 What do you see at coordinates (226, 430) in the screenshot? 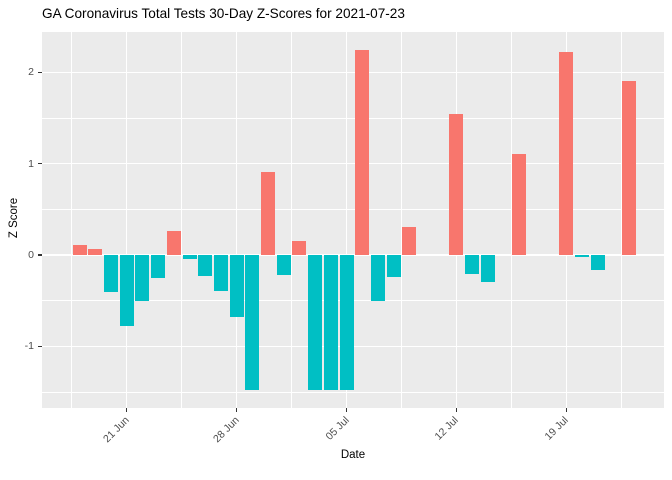
I see `x-tick-label: 28 Jun` at bounding box center [226, 430].